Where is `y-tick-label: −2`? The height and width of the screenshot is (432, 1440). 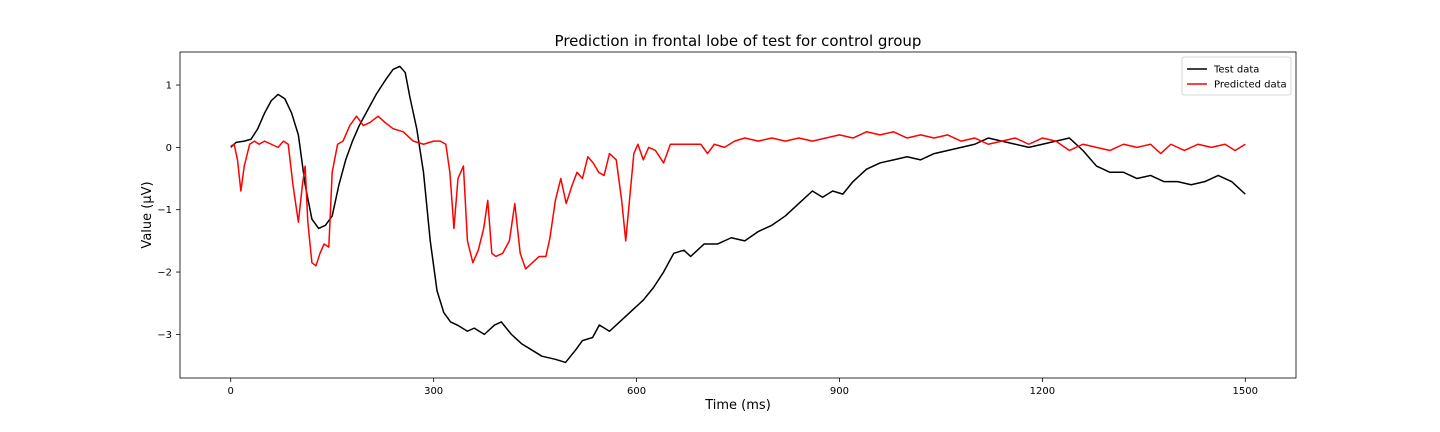
y-tick-label: −2 is located at coordinates (164, 273).